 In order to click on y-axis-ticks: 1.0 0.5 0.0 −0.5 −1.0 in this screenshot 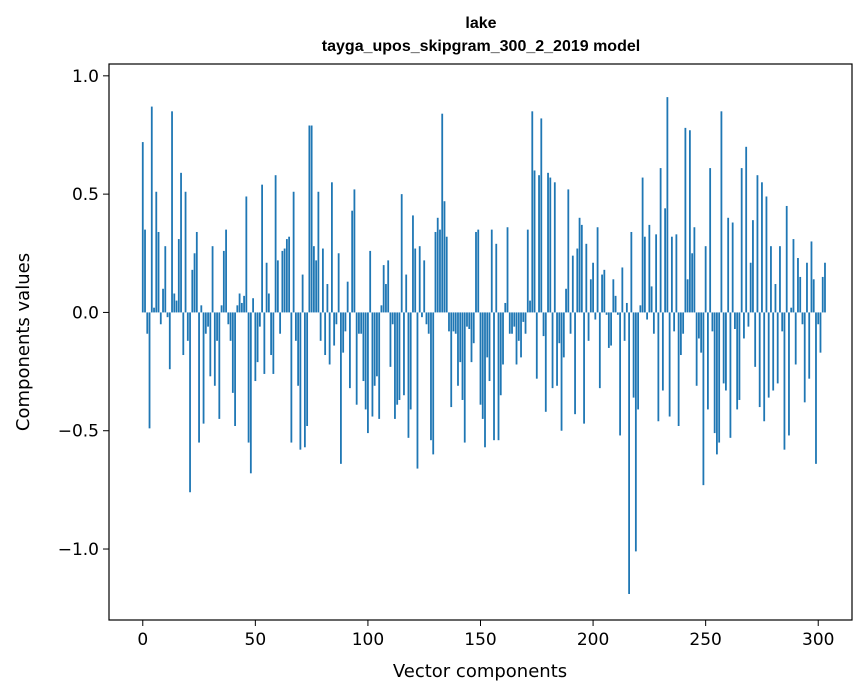, I will do `click(83, 313)`.